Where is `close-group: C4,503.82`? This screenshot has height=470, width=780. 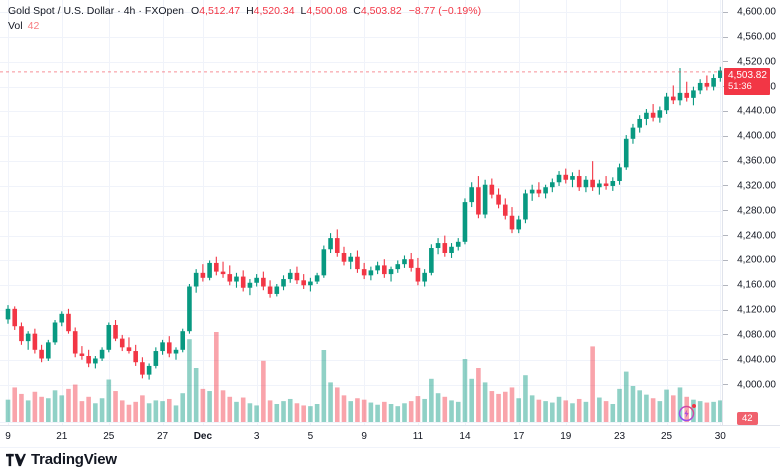
close-group: C4,503.82 is located at coordinates (377, 11).